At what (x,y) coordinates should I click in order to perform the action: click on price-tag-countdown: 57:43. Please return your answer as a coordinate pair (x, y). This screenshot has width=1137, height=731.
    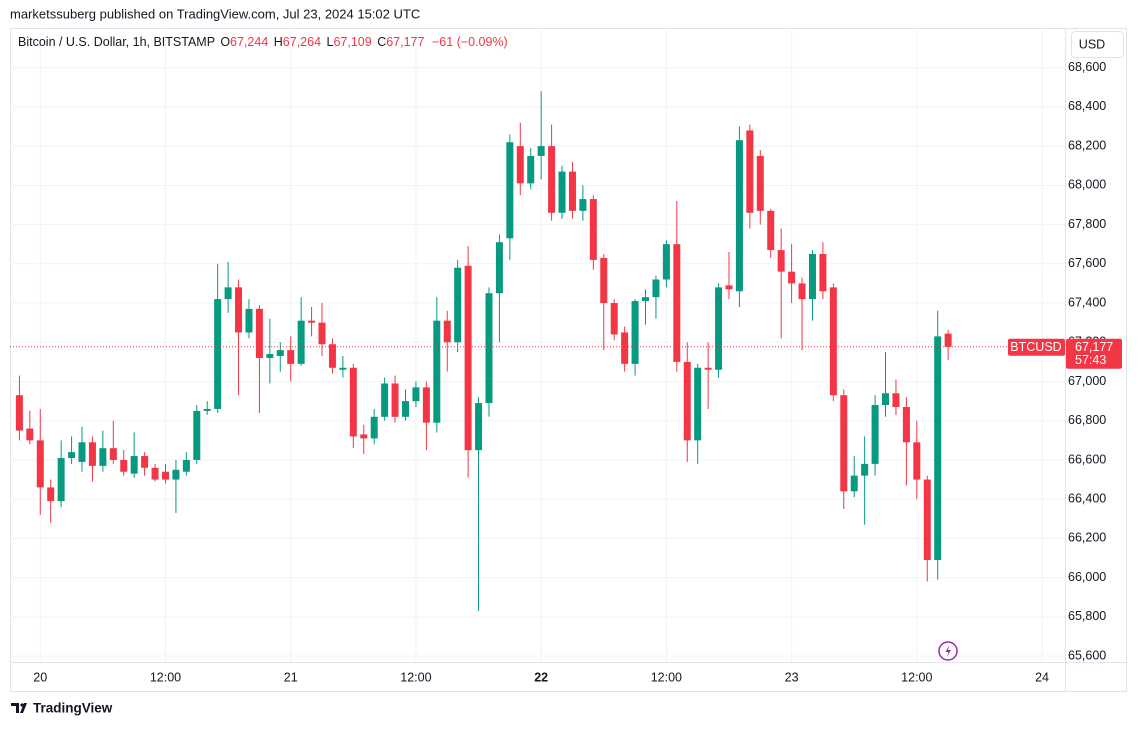
    Looking at the image, I should click on (1090, 360).